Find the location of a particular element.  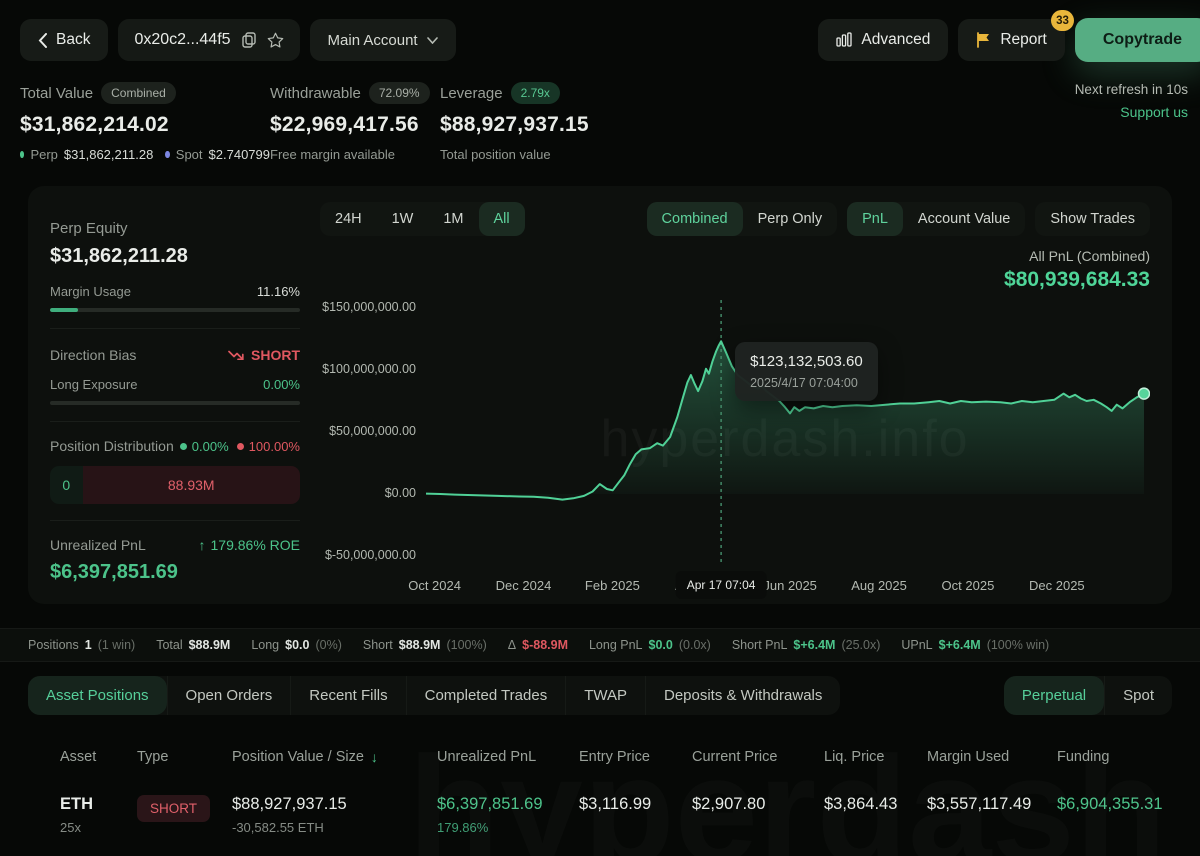

type-cell: SHORT is located at coordinates (184, 808).